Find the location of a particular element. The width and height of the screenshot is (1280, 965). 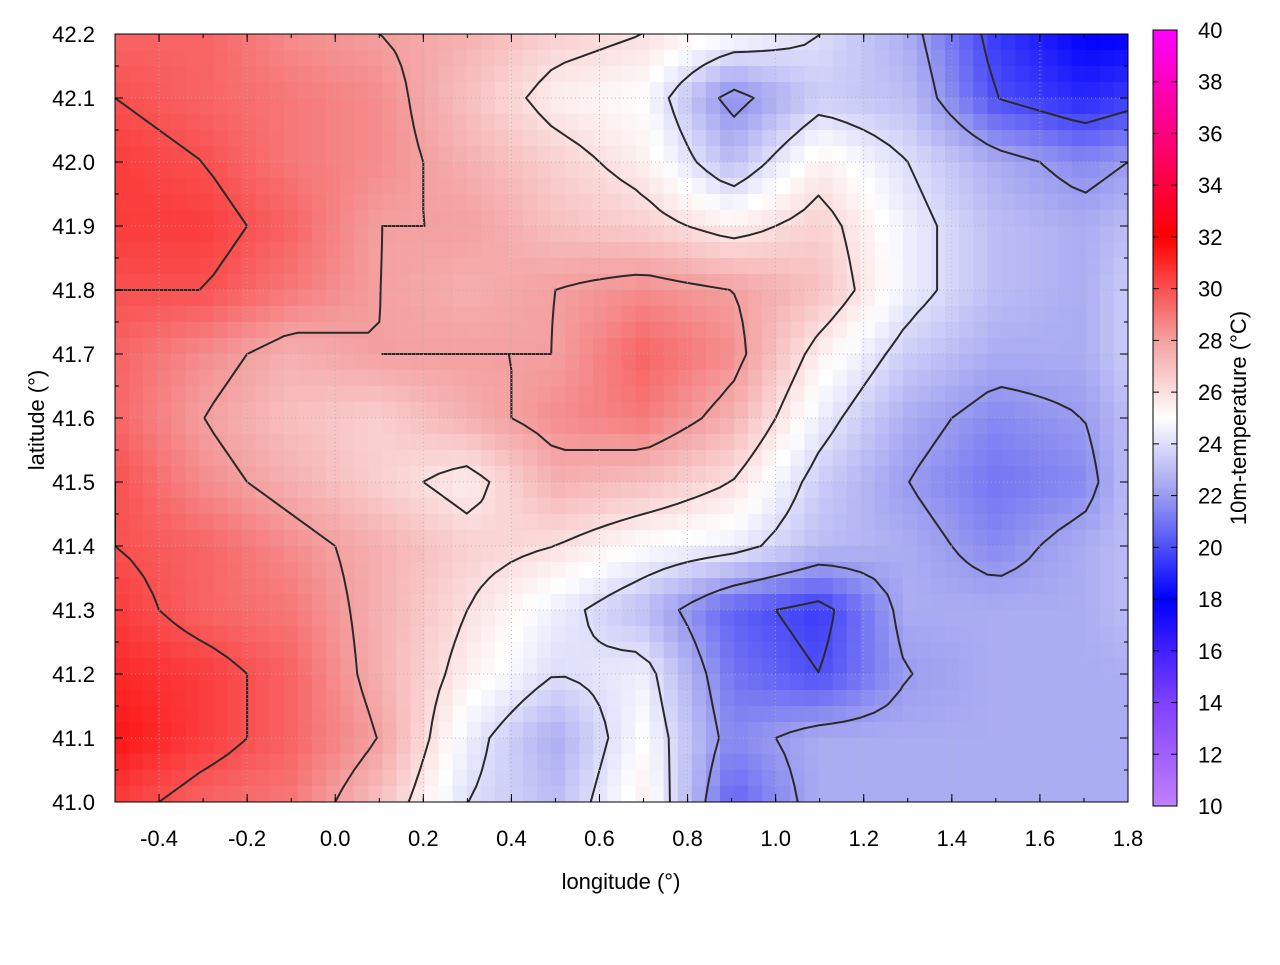

y-tick-label: 41.8 is located at coordinates (73, 290).